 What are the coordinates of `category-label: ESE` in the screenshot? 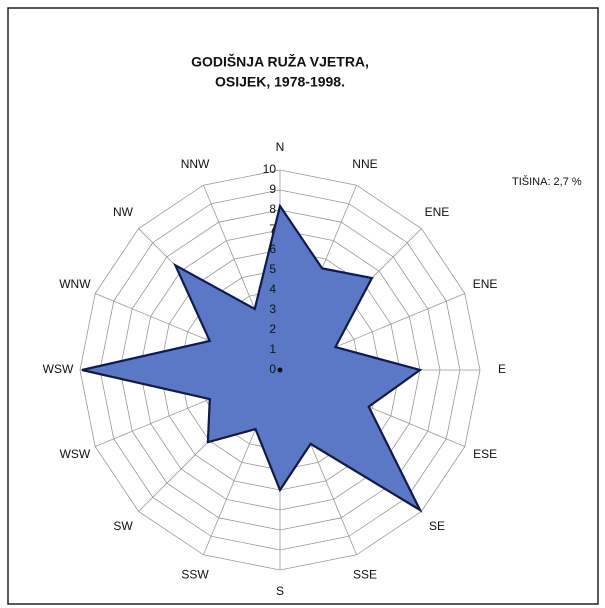 It's located at (485, 454).